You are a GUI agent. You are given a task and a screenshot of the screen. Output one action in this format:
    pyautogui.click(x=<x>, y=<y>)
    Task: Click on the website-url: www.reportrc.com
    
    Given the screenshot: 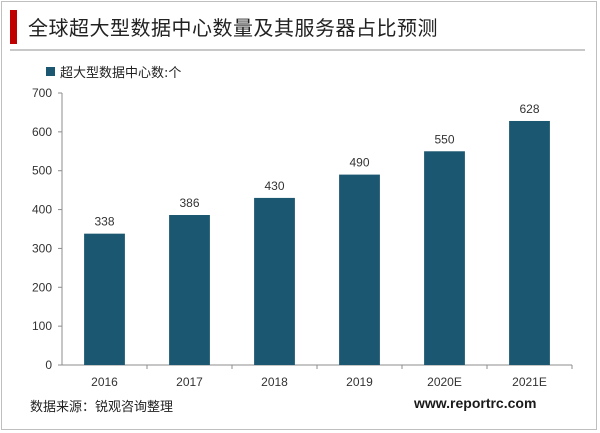 What is the action you would take?
    pyautogui.click(x=475, y=403)
    